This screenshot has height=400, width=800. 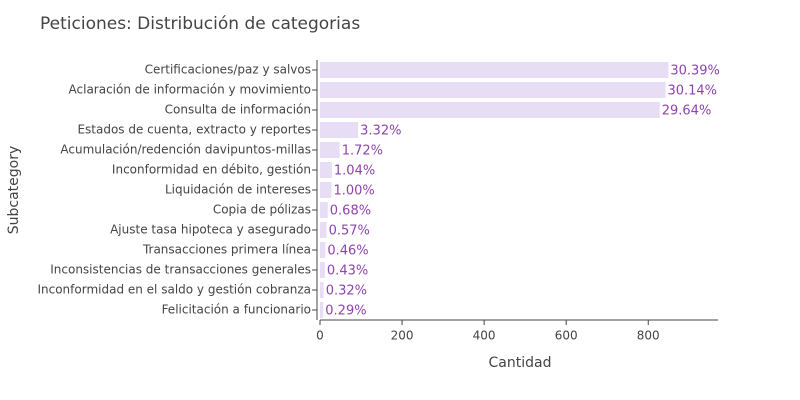 I want to click on y-tick-label: Acumulación/redención davipuntos-millas, so click(x=185, y=150).